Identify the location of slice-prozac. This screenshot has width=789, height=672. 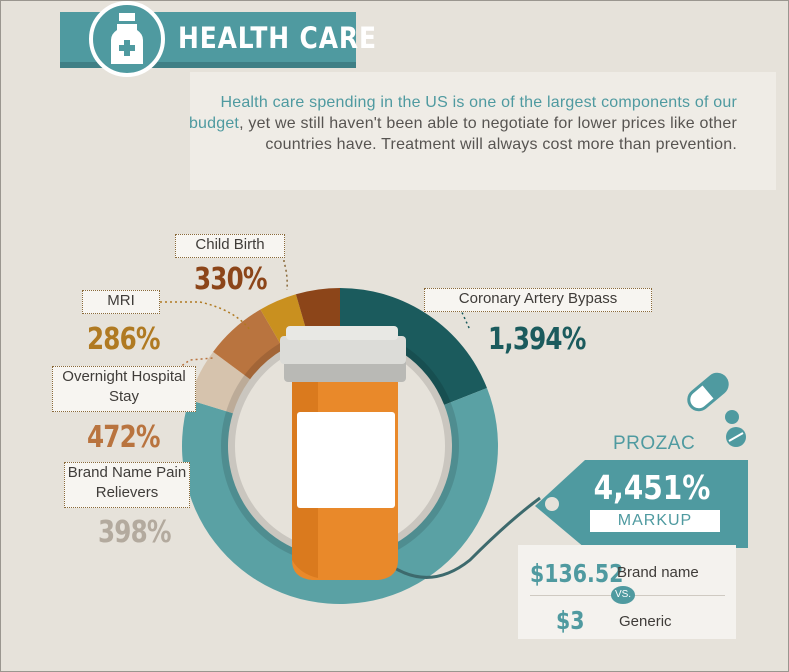
(340, 495).